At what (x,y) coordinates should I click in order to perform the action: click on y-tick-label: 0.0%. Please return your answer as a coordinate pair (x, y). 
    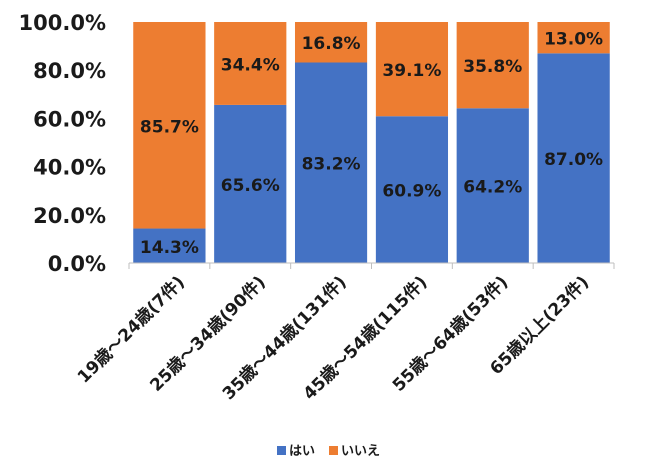
    Looking at the image, I should click on (77, 264).